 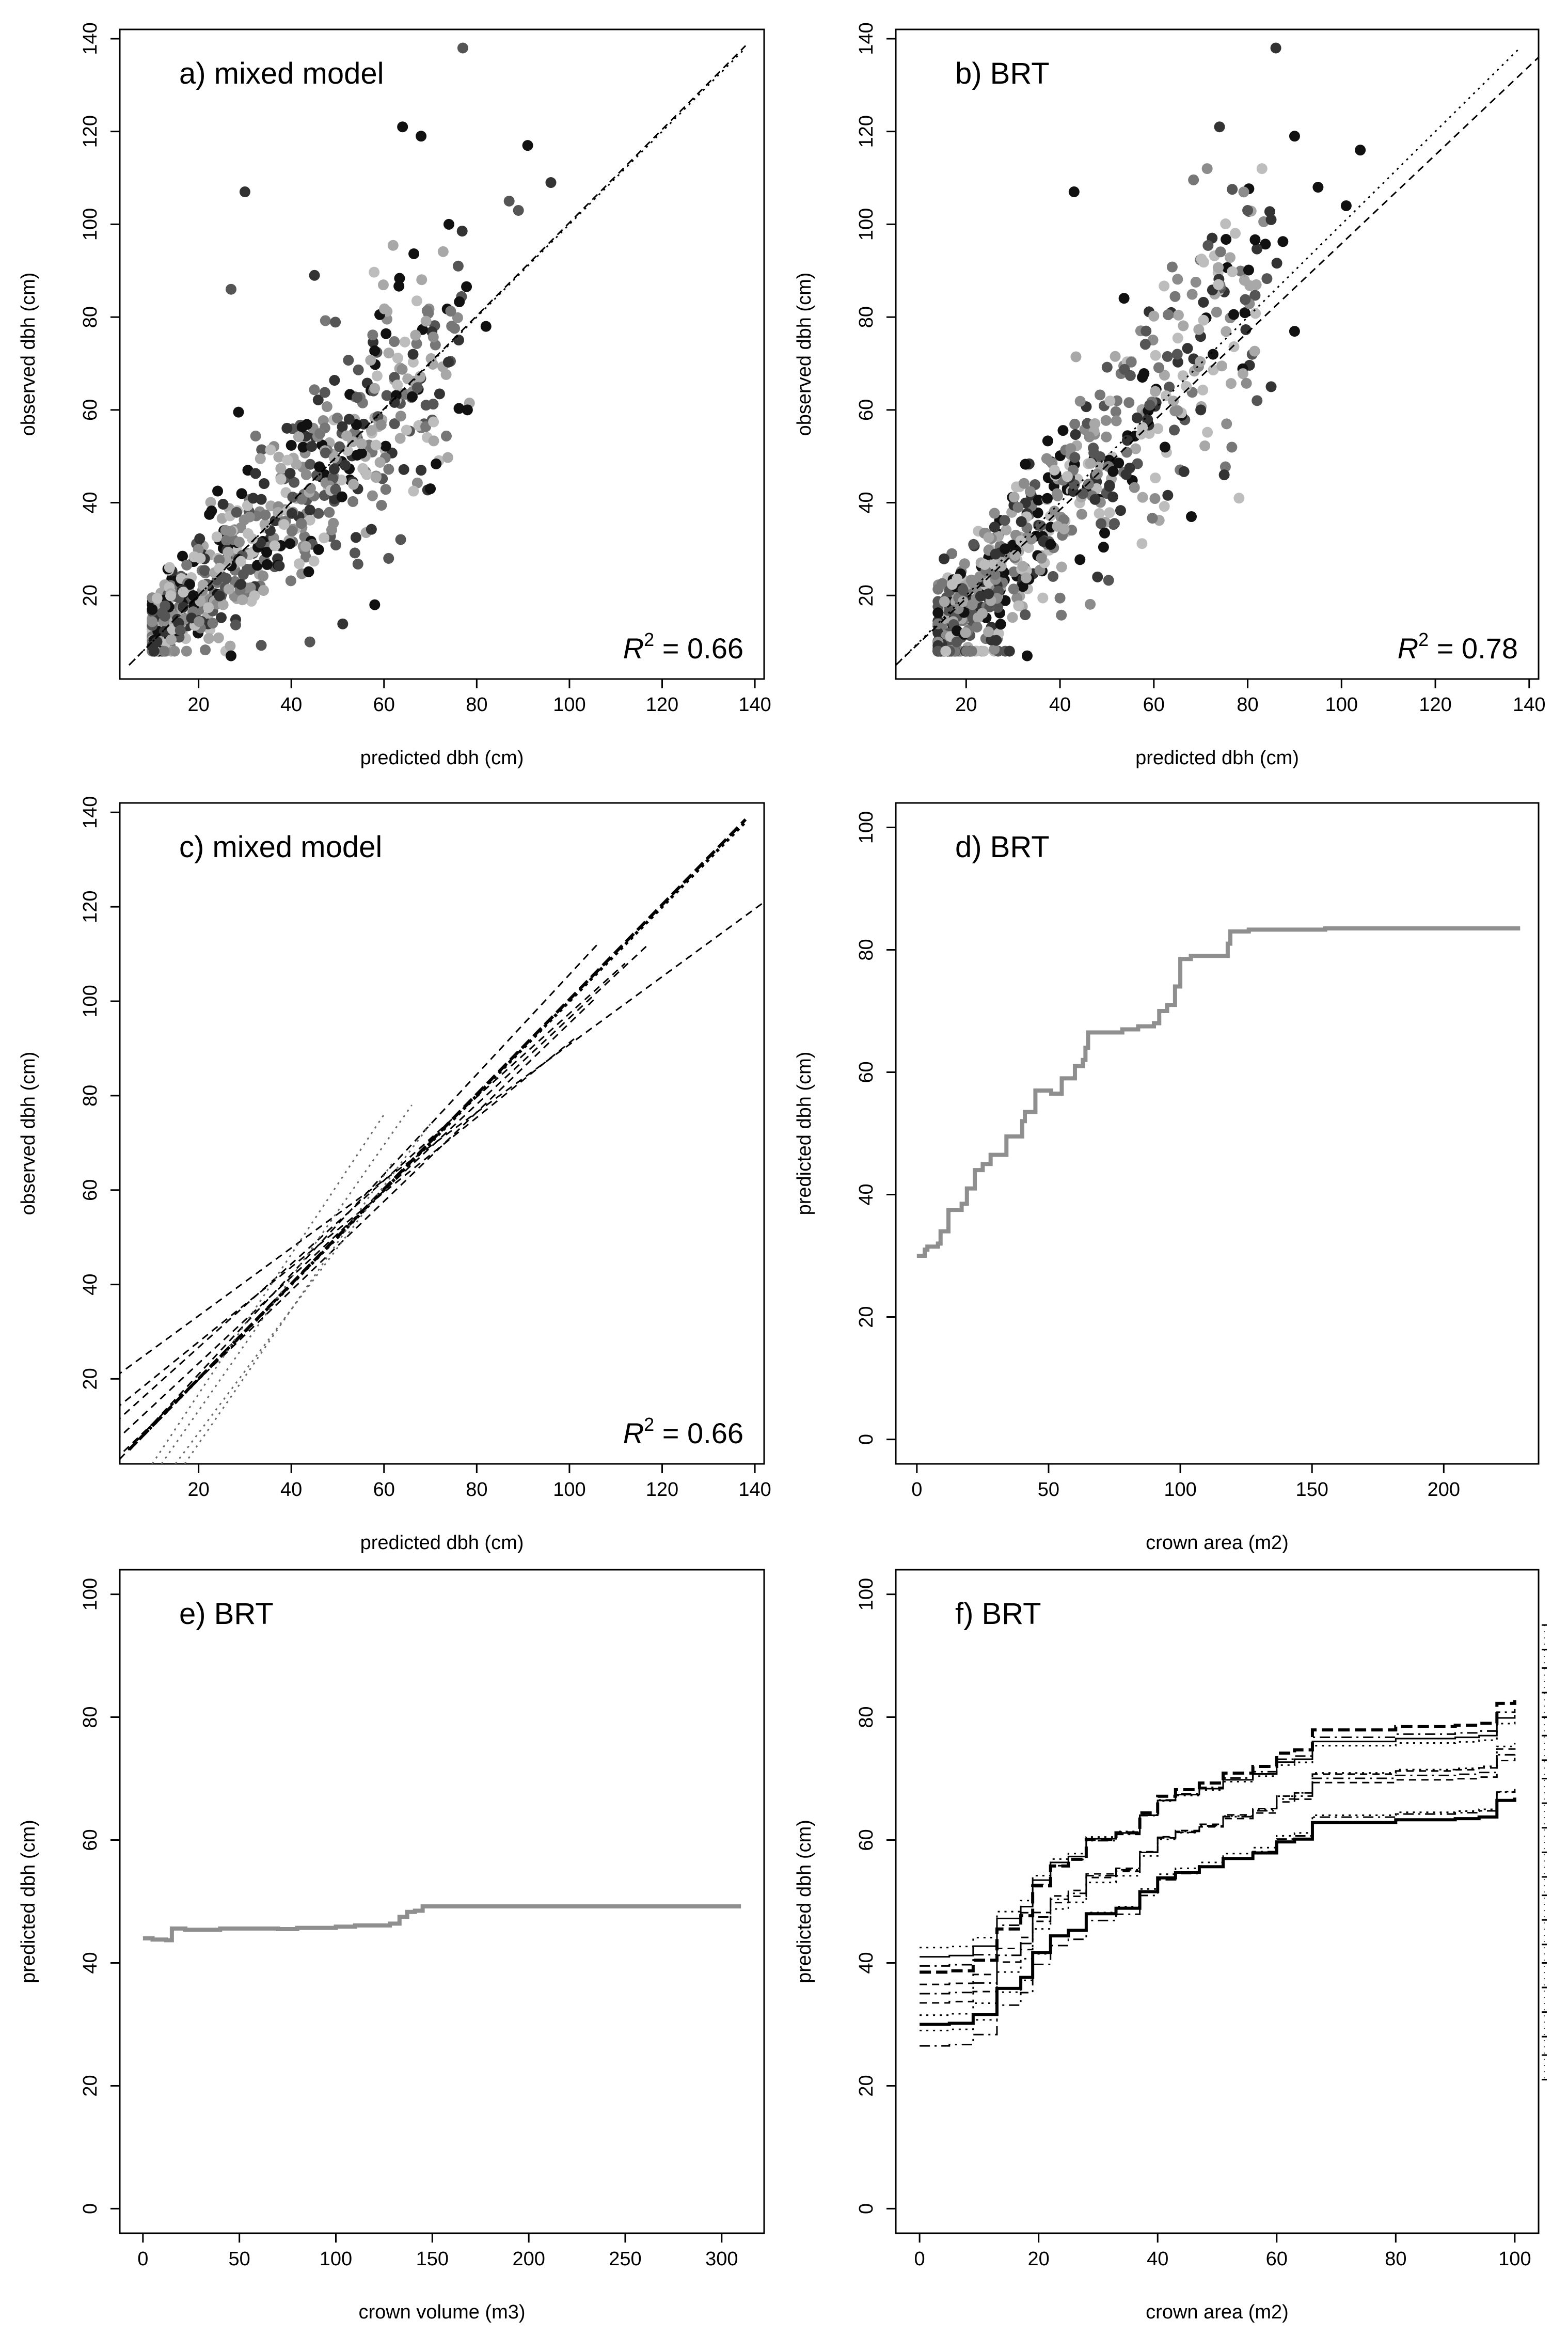 What do you see at coordinates (1217, 354) in the screenshot?
I see `plot-area` at bounding box center [1217, 354].